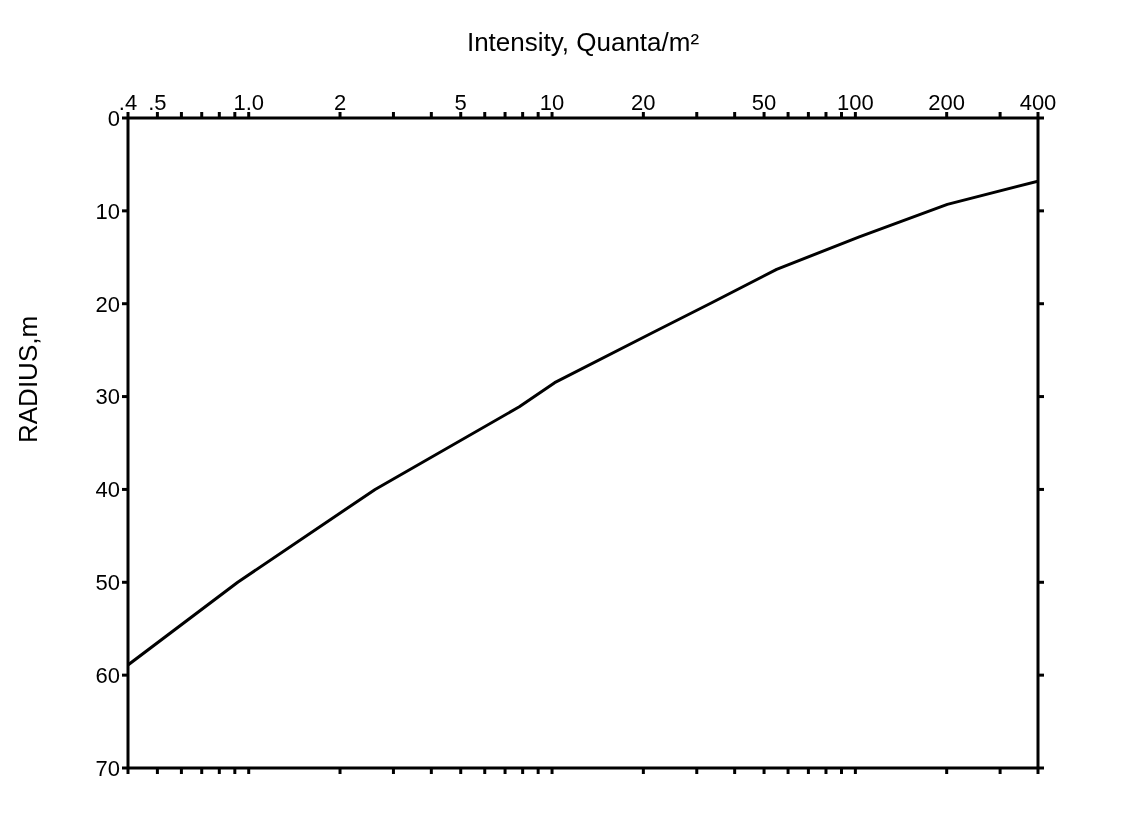  I want to click on x-tick-label: 20, so click(643, 102).